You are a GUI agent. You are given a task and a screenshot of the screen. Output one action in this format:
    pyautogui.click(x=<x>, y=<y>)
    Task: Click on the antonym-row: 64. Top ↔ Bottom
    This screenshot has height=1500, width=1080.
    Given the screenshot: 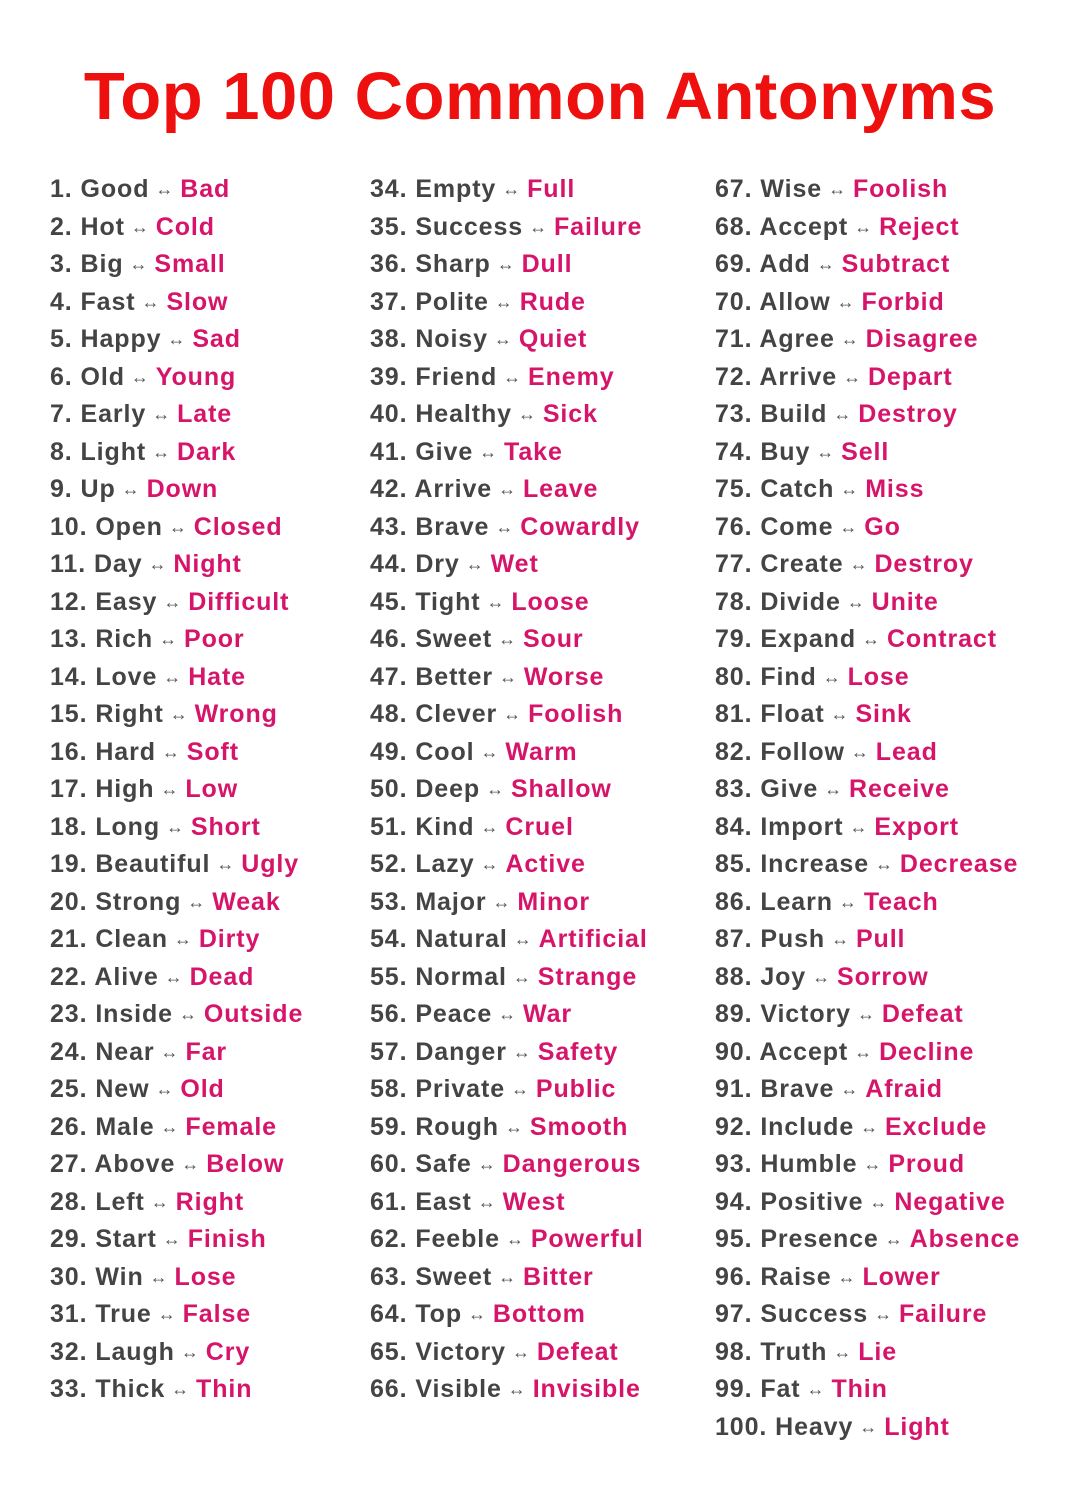 What is the action you would take?
    pyautogui.click(x=509, y=1315)
    